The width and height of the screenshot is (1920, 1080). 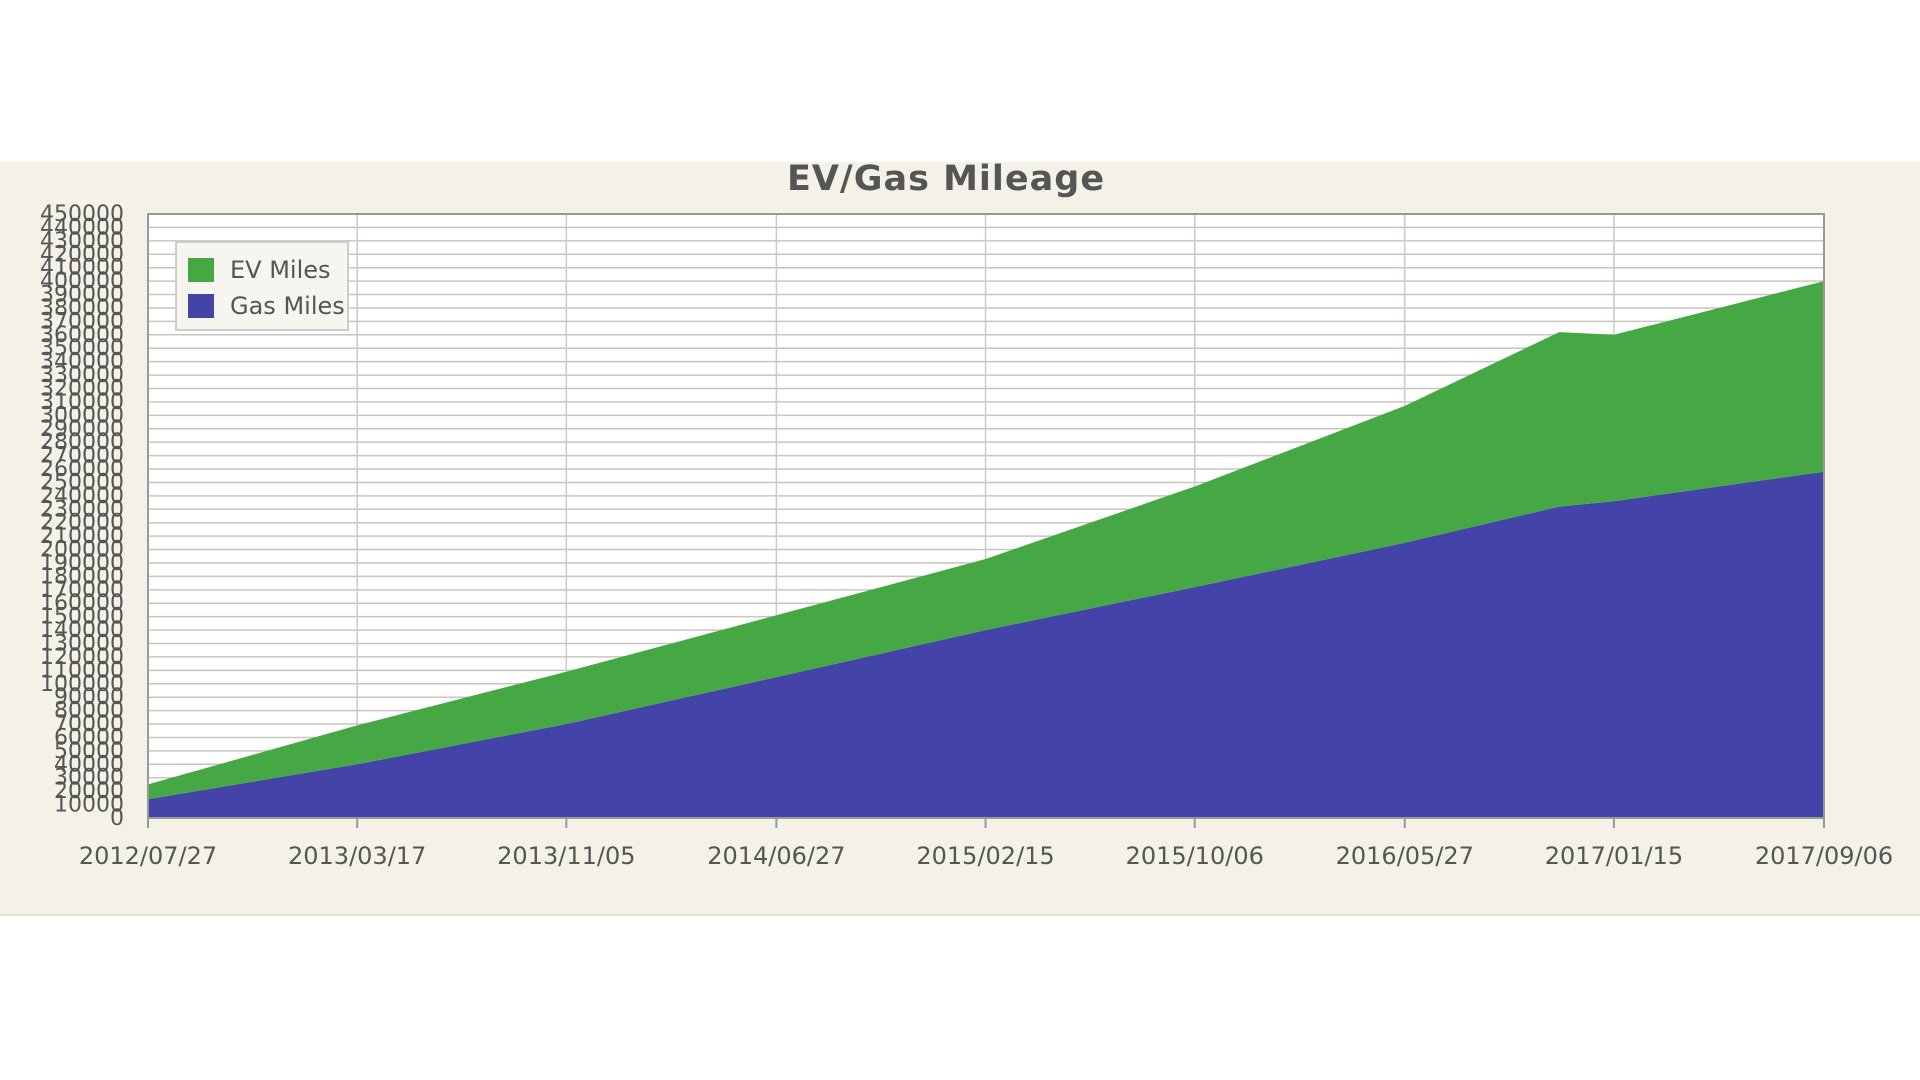 What do you see at coordinates (82, 375) in the screenshot?
I see `y-tick-label: 330000` at bounding box center [82, 375].